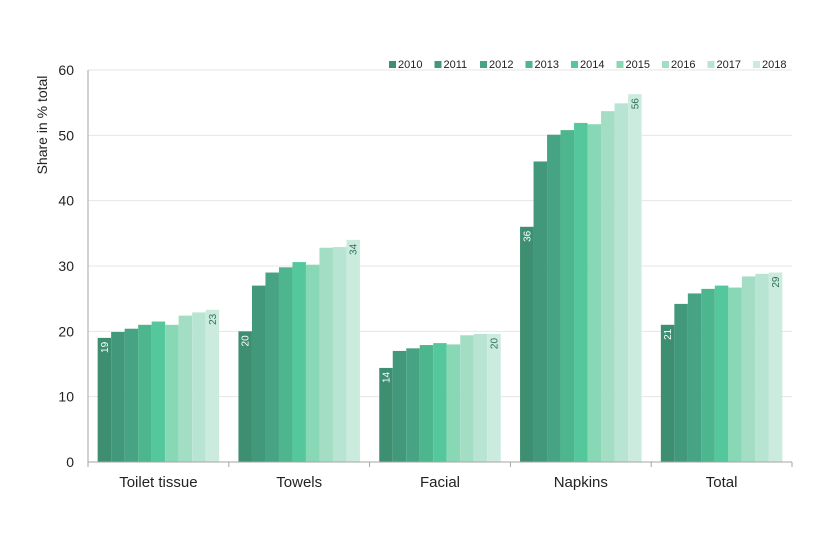 The width and height of the screenshot is (820, 555). What do you see at coordinates (66, 266) in the screenshot?
I see `y-tick-label: 30` at bounding box center [66, 266].